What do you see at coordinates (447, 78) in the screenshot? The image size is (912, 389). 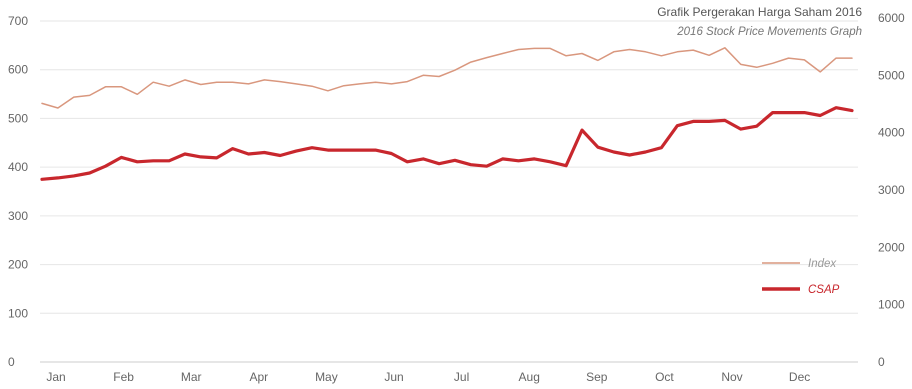 I see `series-line-index` at bounding box center [447, 78].